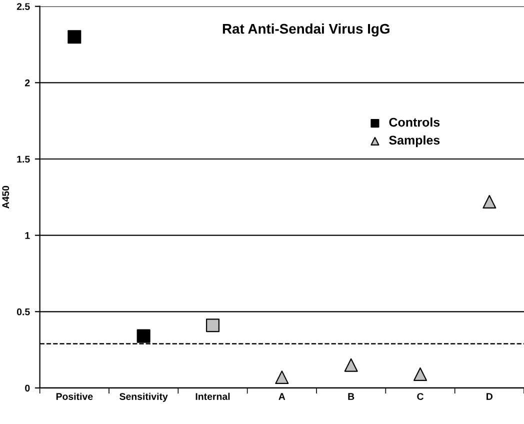 Image resolution: width=524 pixels, height=424 pixels. Describe the element at coordinates (213, 396) in the screenshot. I see `x-tick-label: Internal` at that location.